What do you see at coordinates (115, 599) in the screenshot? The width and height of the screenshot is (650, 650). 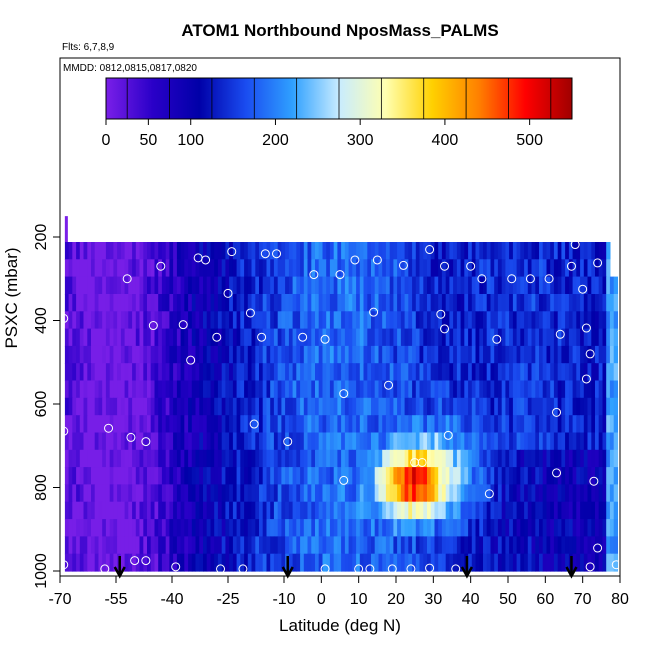 I see `x-tick-label: -55` at bounding box center [115, 599].